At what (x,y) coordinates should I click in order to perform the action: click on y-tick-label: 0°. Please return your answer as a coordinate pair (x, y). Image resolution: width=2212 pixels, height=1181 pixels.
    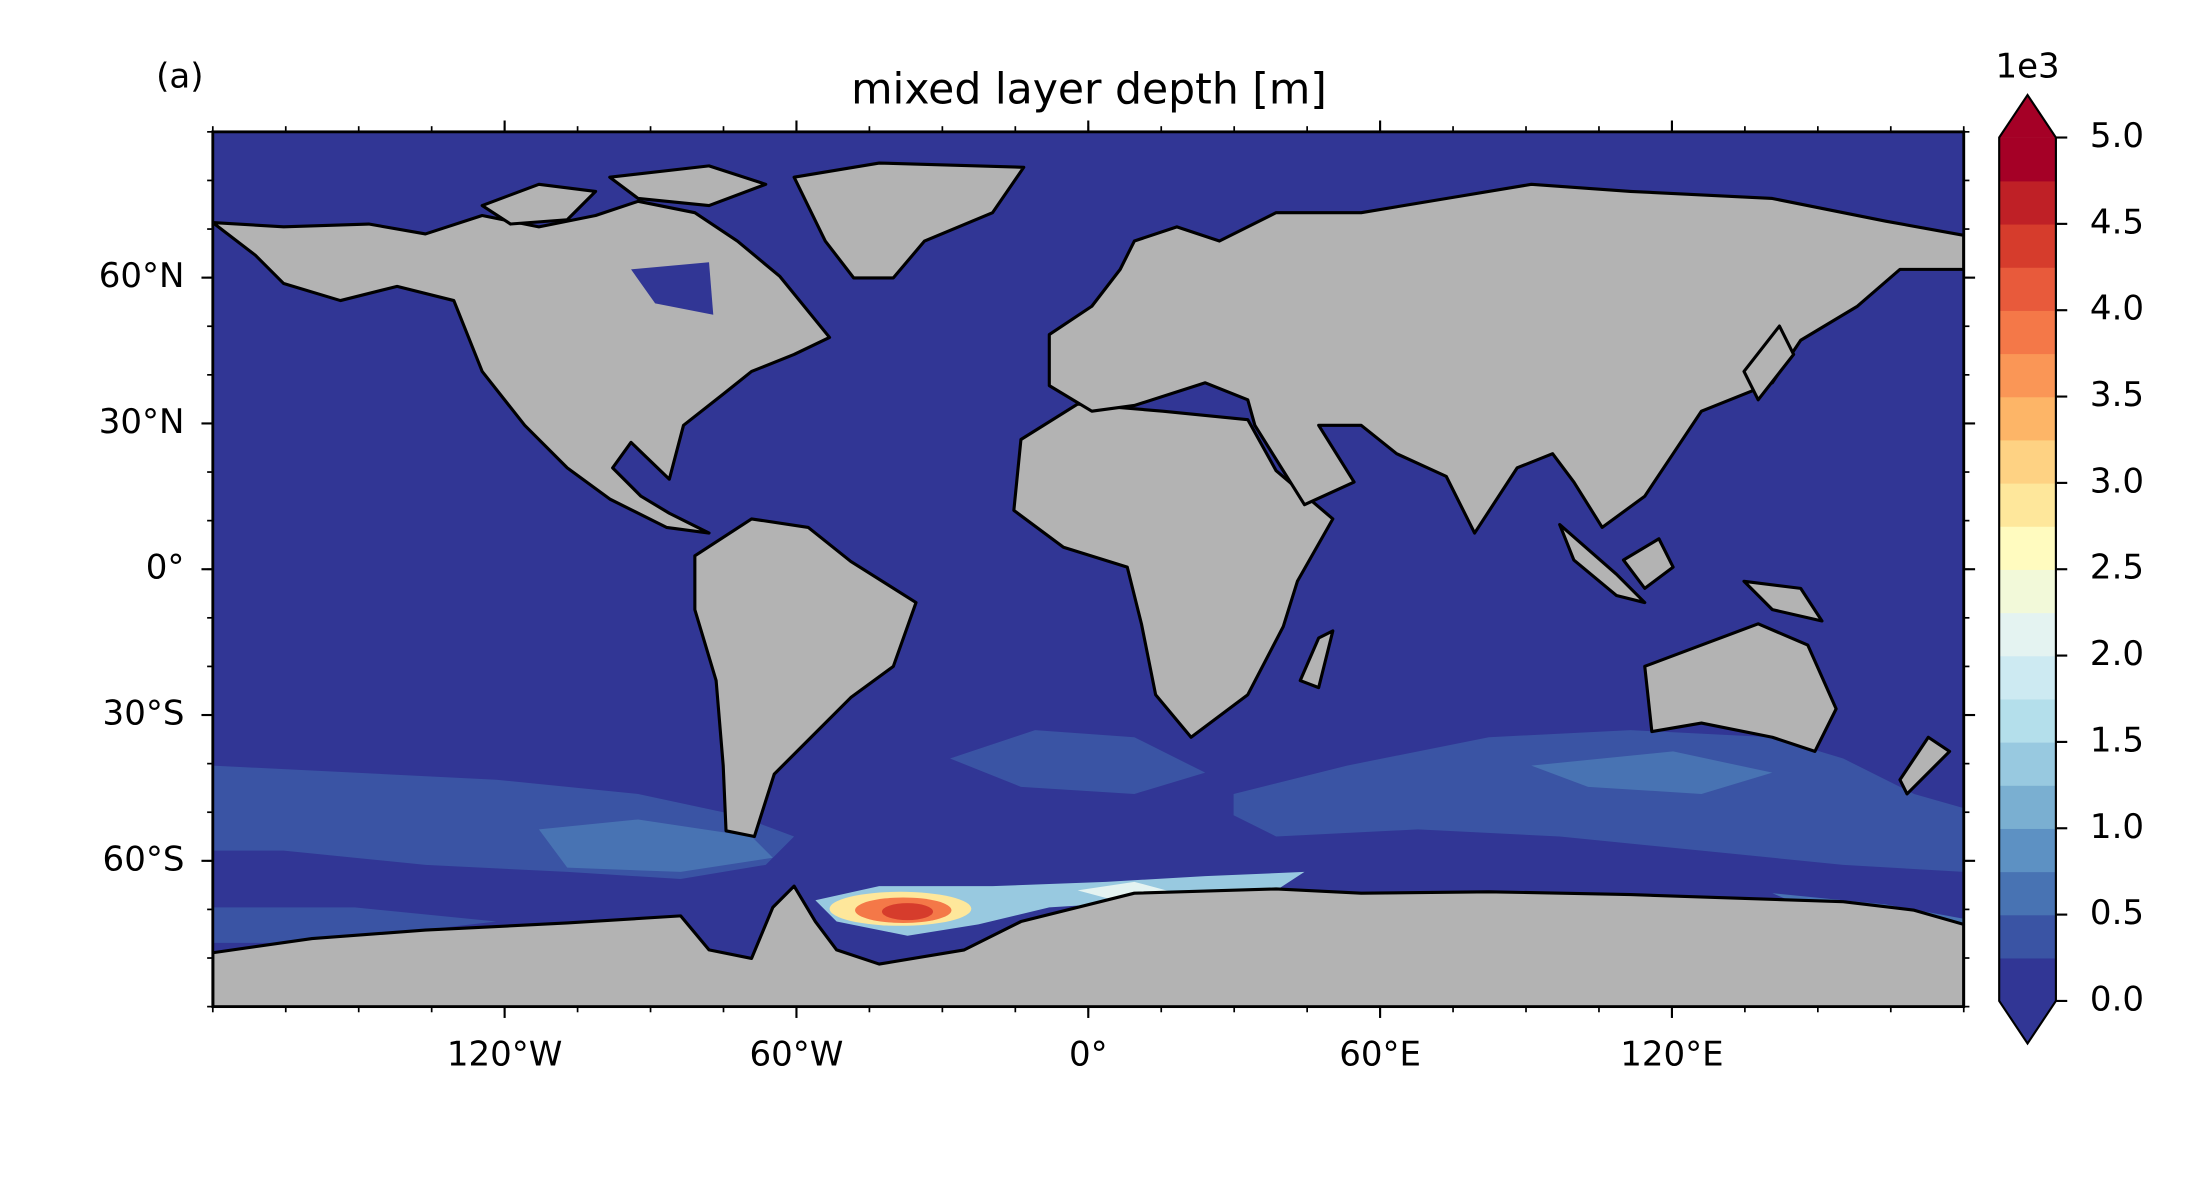
    Looking at the image, I should click on (165, 568).